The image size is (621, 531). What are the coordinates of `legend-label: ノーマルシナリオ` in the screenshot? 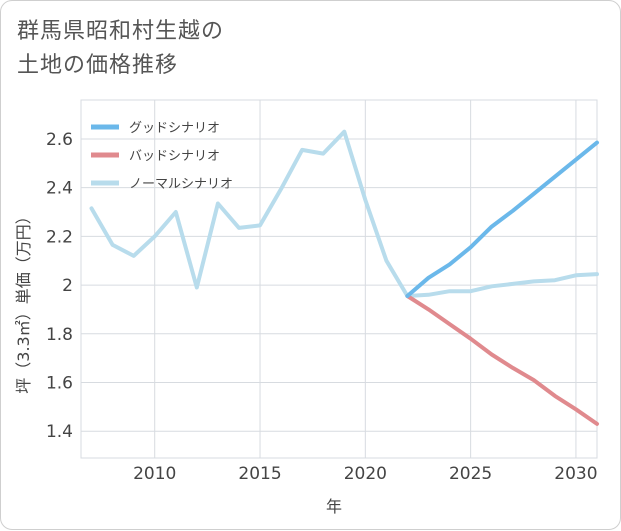 It's located at (181, 184).